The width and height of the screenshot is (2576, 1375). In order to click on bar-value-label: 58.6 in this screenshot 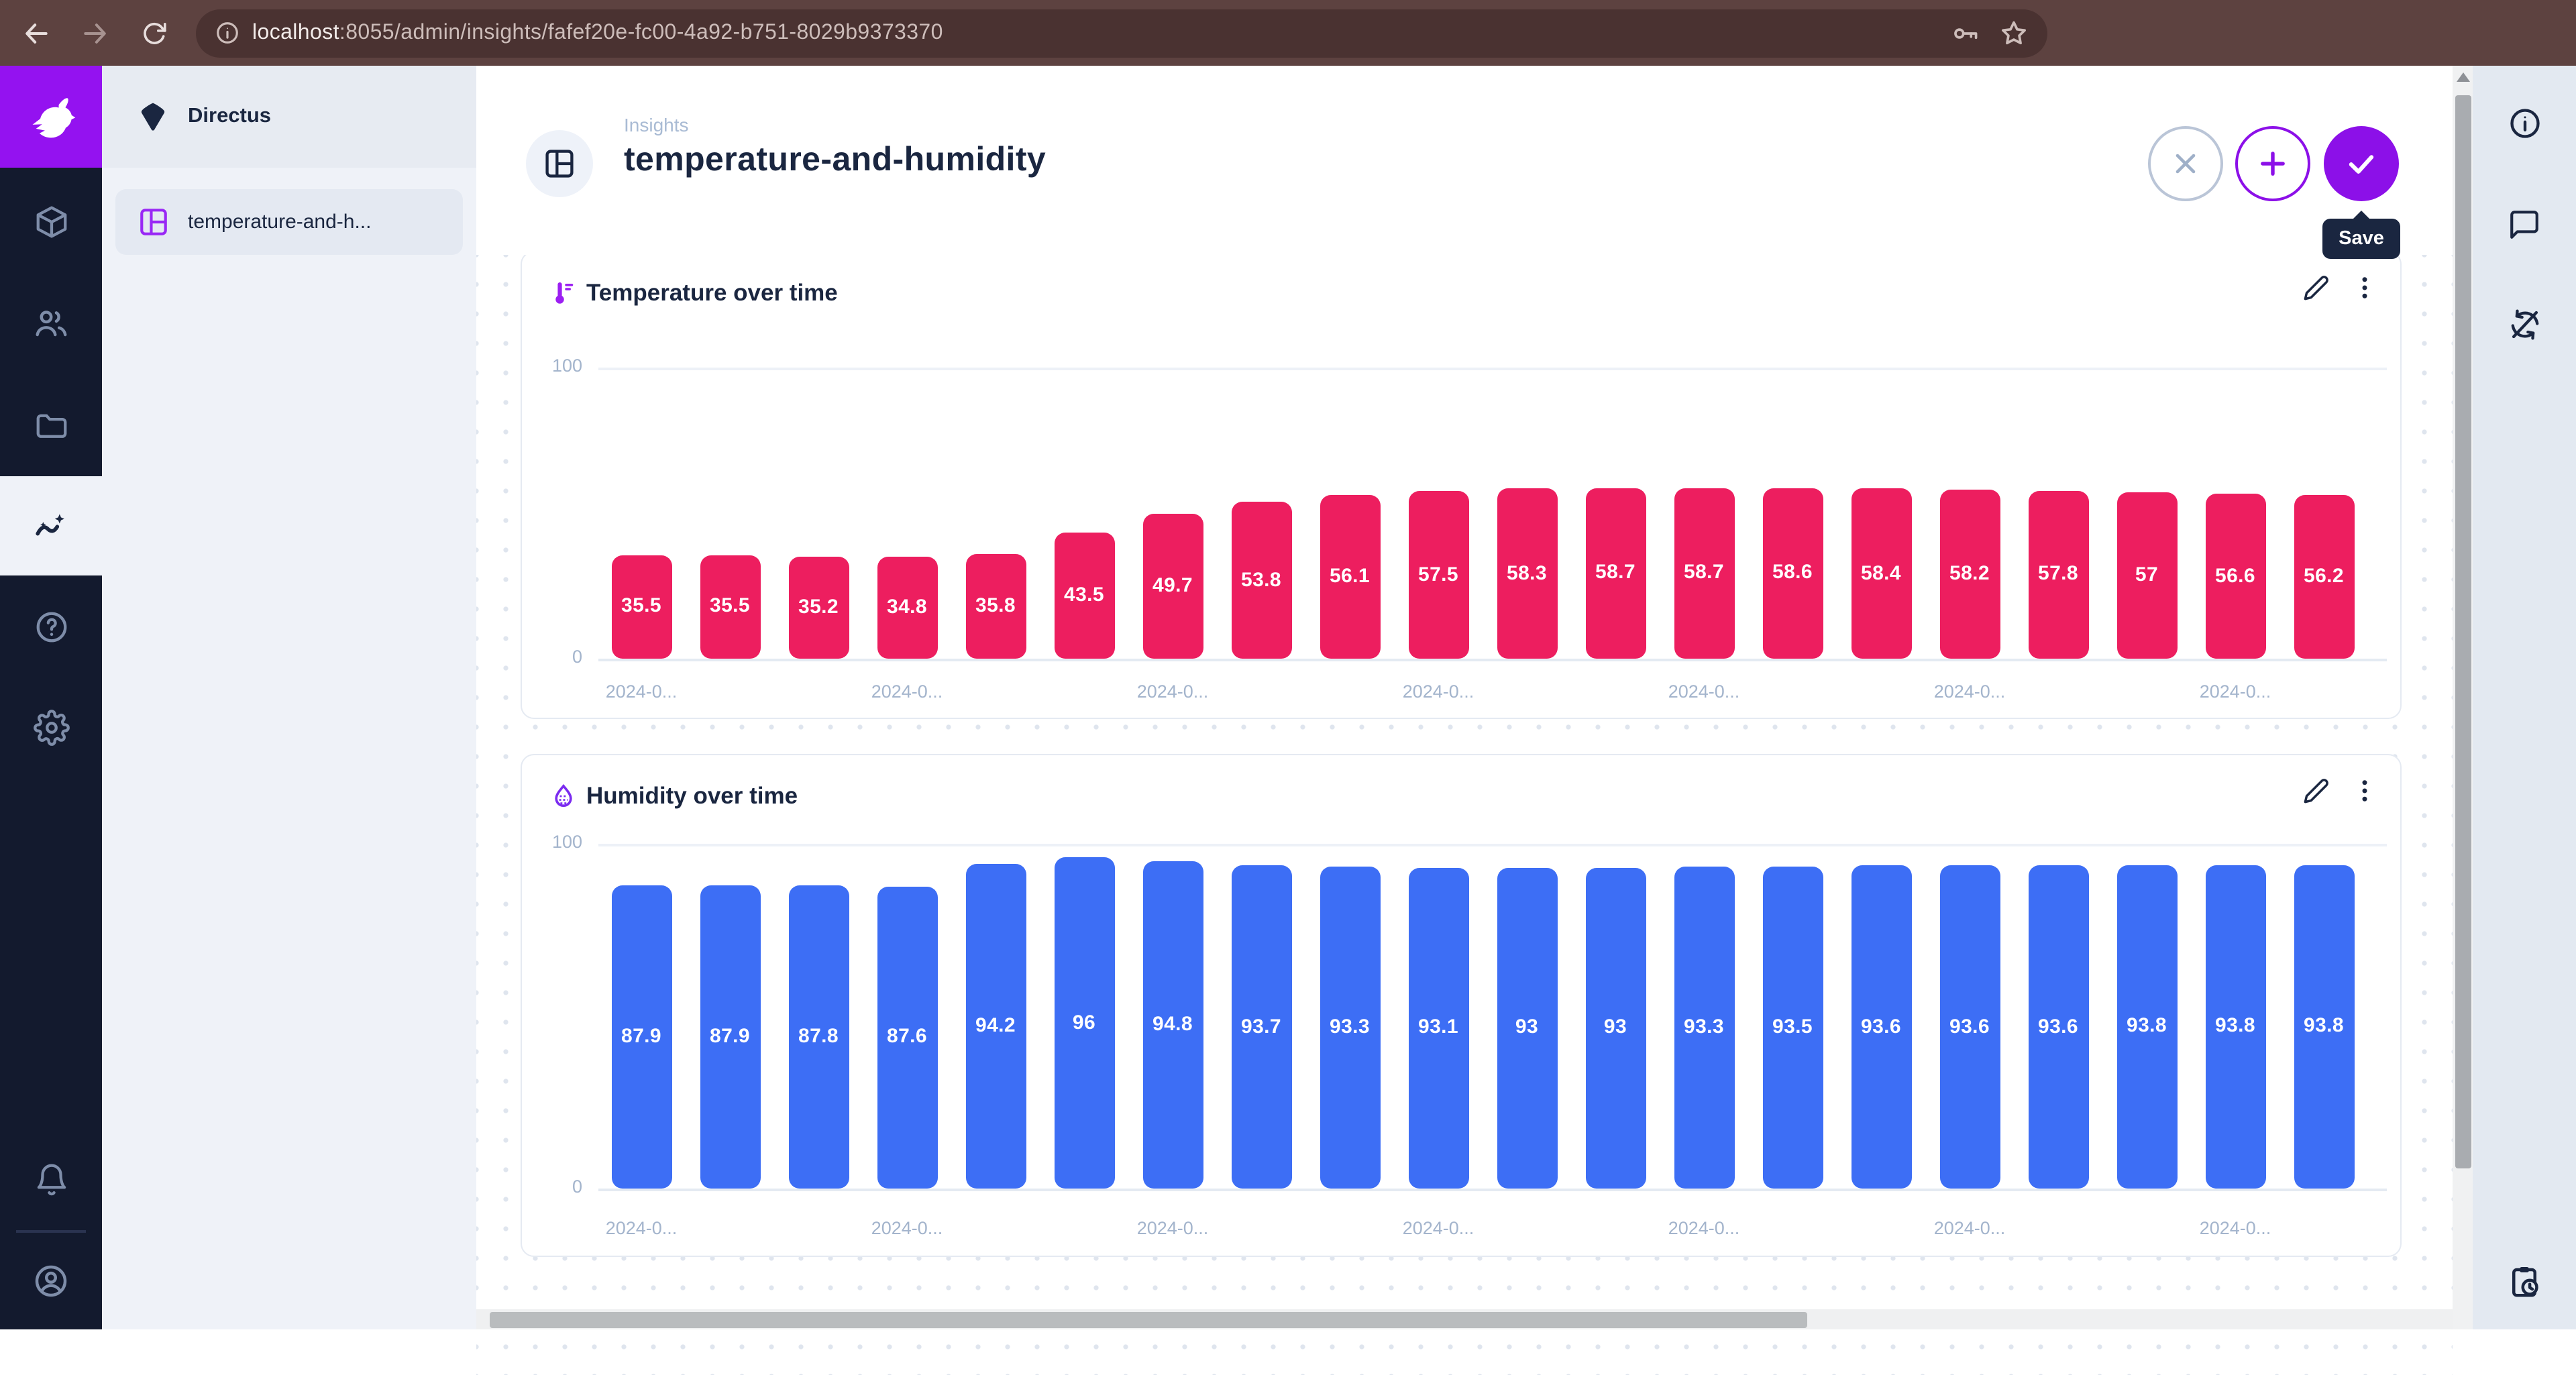, I will do `click(1792, 573)`.